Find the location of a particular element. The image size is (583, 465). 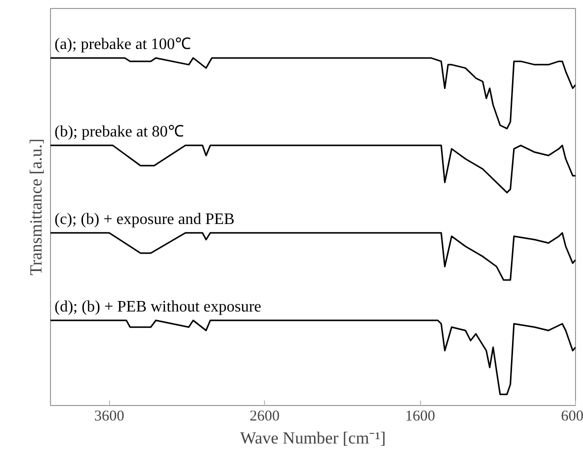

series-label: (c); (b) + exposure and PEB is located at coordinates (144, 219).